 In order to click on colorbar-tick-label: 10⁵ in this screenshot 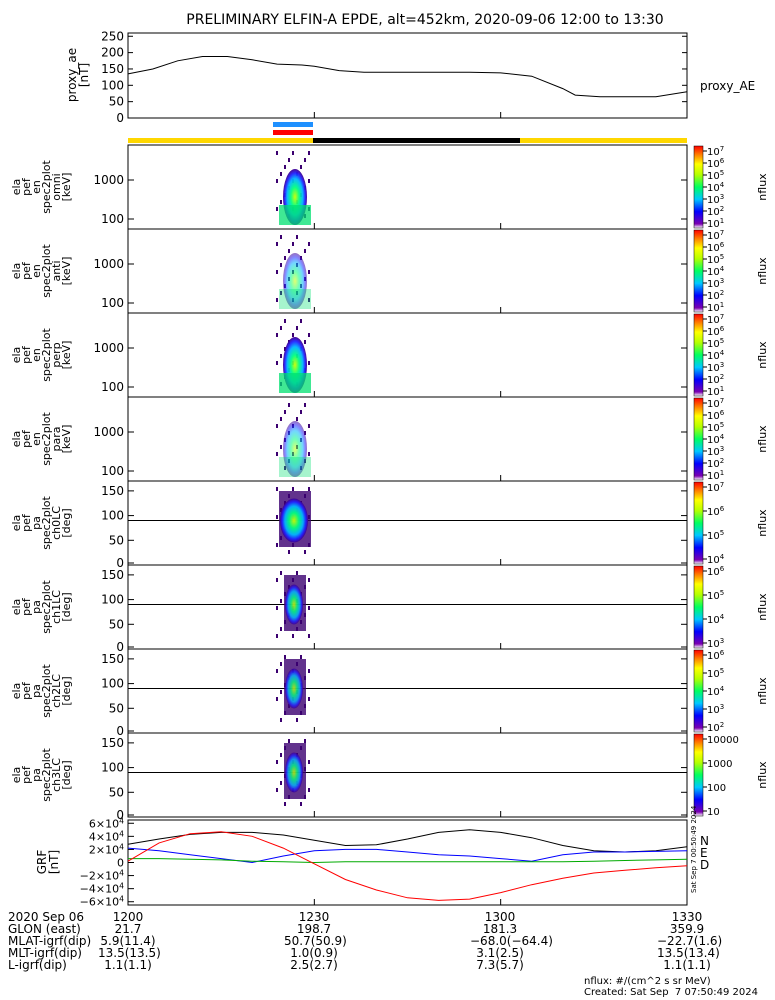, I will do `click(715, 535)`.